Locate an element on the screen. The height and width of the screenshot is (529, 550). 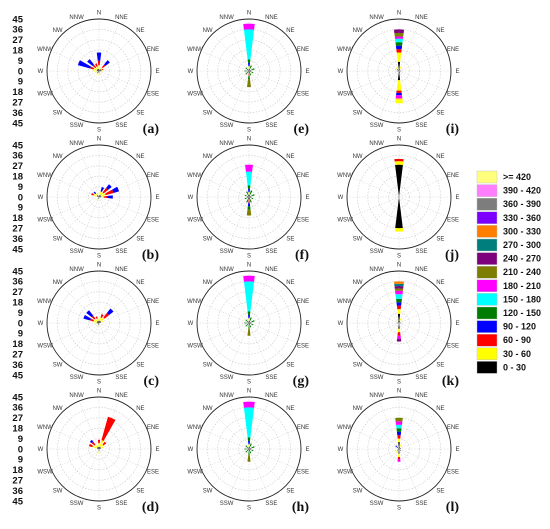
direction-label: SE is located at coordinates (290, 366).